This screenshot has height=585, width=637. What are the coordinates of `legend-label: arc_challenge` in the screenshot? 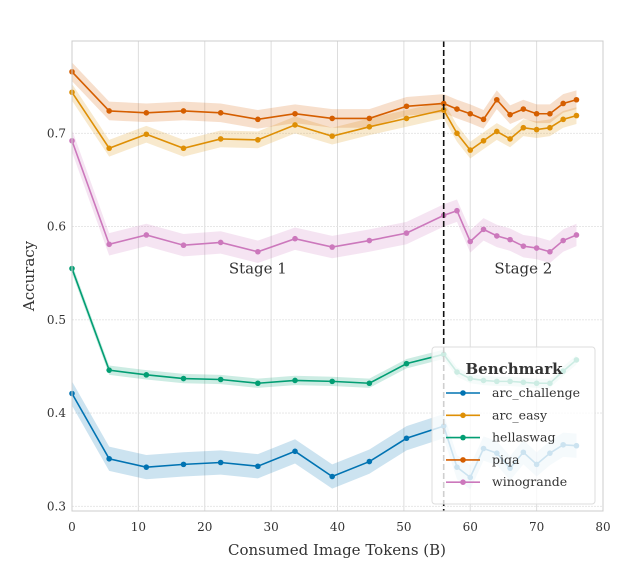 It's located at (536, 392).